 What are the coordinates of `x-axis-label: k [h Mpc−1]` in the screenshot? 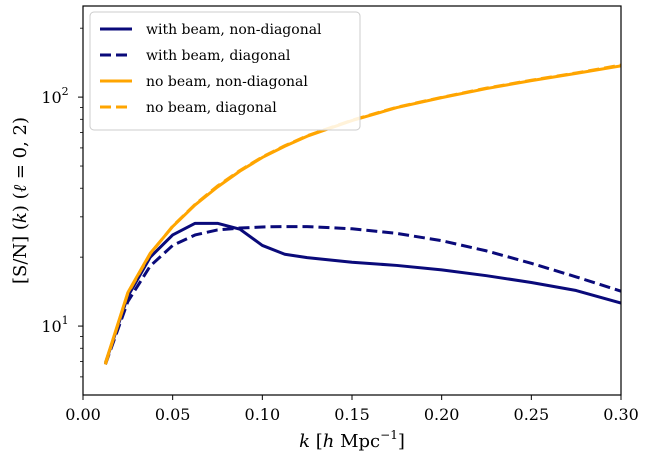 It's located at (352, 440).